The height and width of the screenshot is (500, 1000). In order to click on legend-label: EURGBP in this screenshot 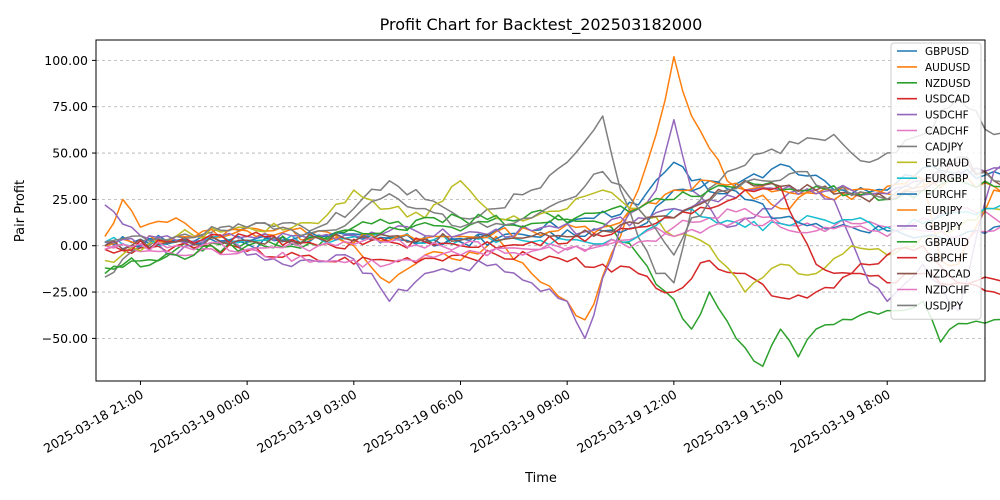, I will do `click(946, 179)`.